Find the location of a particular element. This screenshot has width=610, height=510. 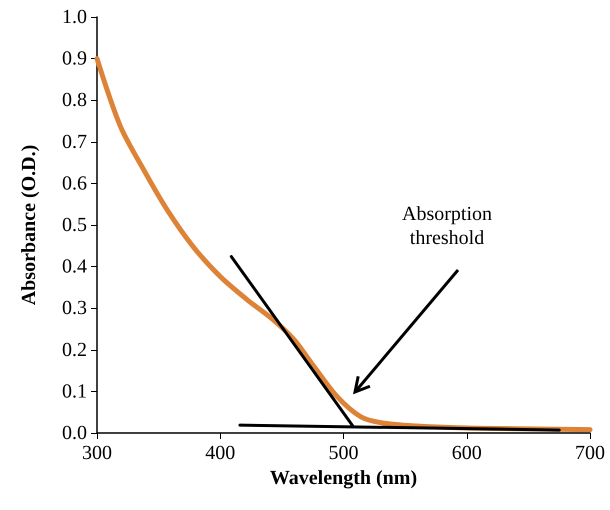

x-tick-label: 600 is located at coordinates (467, 453).